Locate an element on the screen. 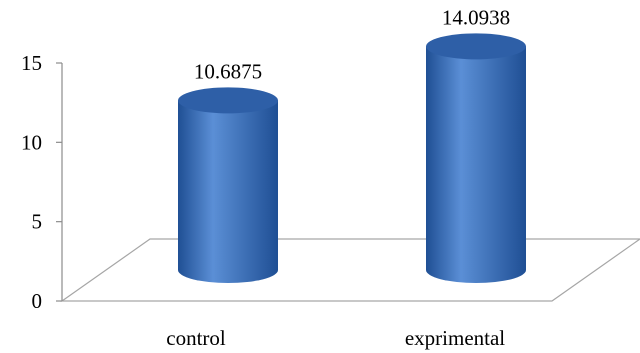 This screenshot has height=353, width=640. data-label: 10.6875 is located at coordinates (228, 71).